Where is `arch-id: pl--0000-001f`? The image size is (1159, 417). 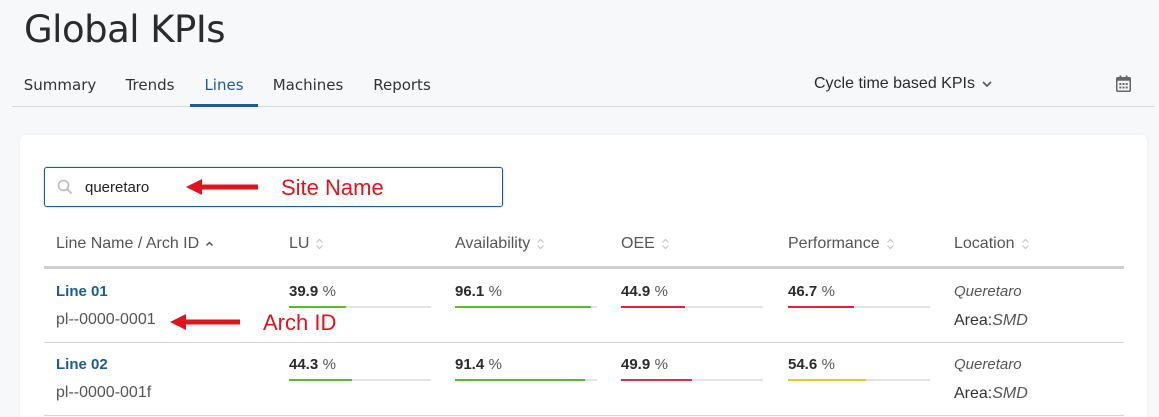
arch-id: pl--0000-001f is located at coordinates (104, 392).